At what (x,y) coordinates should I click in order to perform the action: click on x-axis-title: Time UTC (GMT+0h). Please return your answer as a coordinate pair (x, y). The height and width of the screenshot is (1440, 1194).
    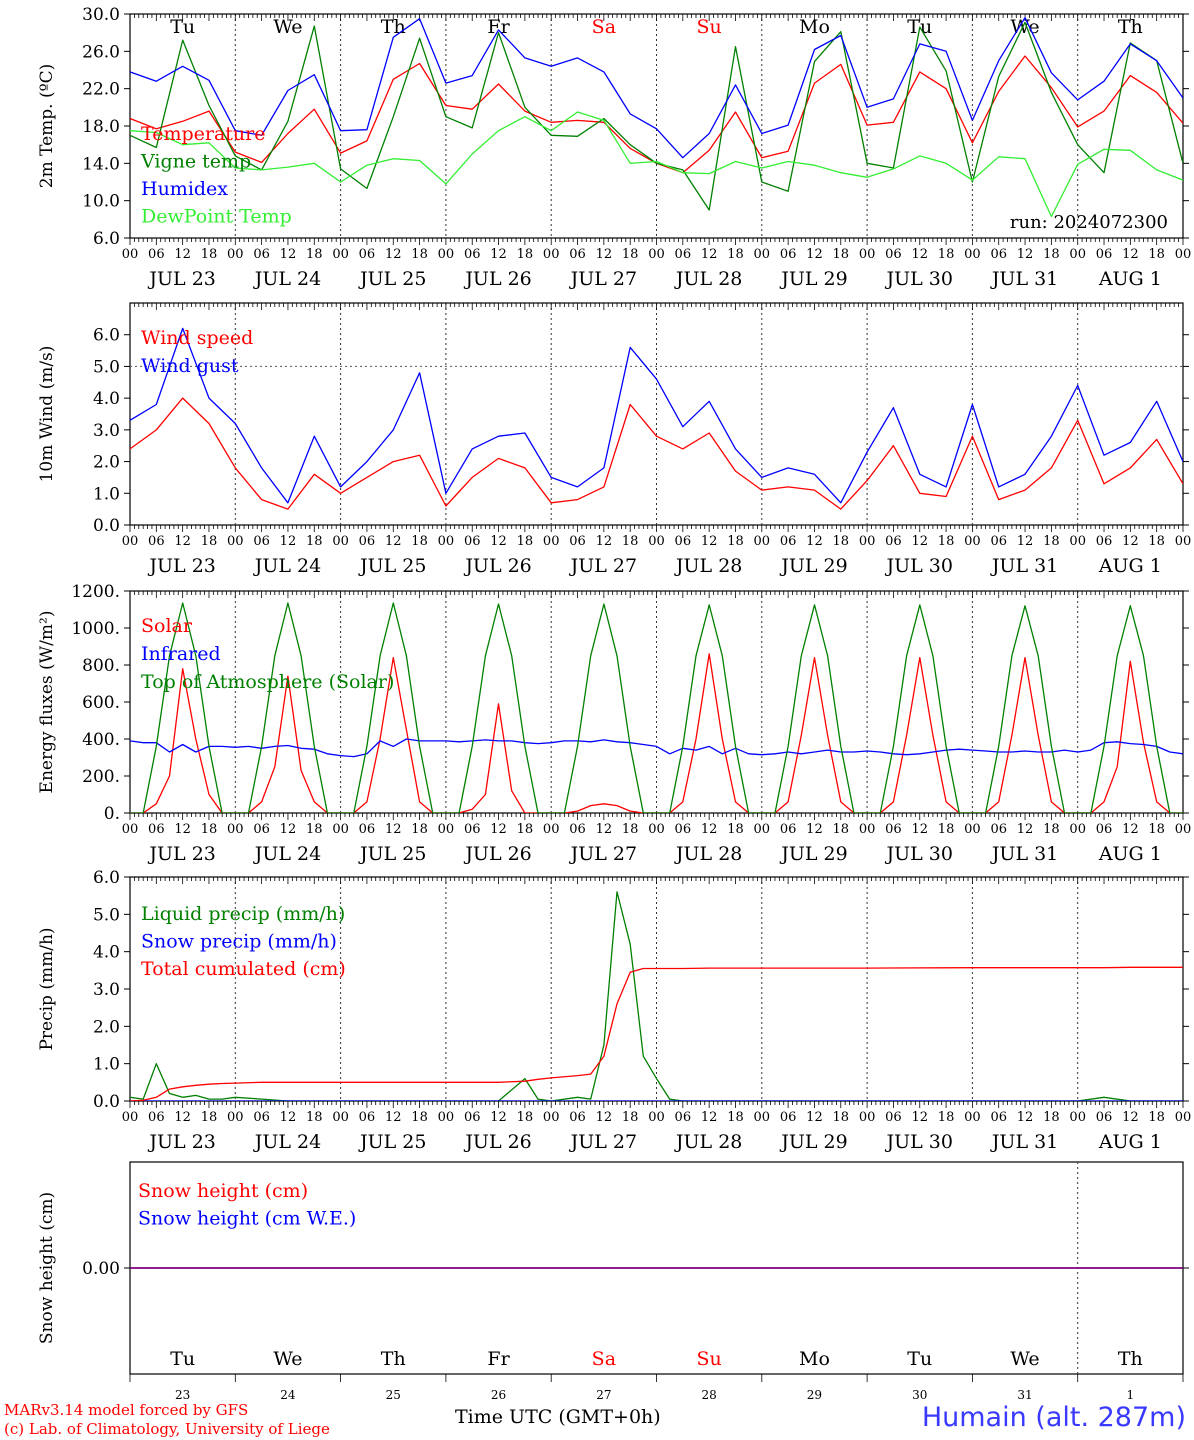
    Looking at the image, I should click on (558, 1417).